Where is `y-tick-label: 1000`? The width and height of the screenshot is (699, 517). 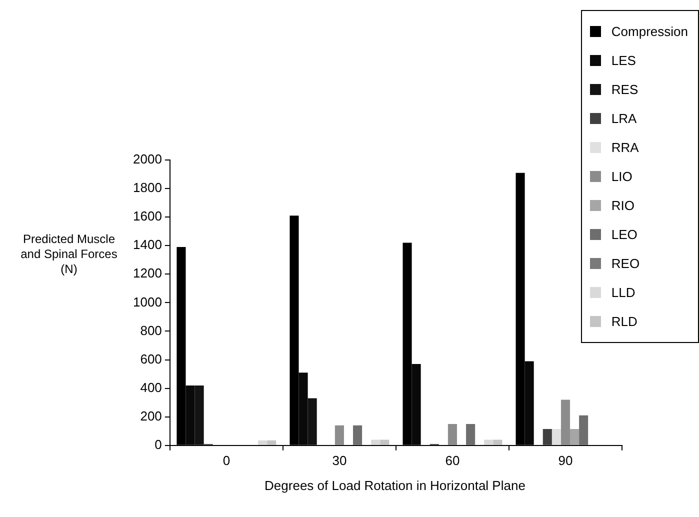 y-tick-label: 1000 is located at coordinates (147, 302).